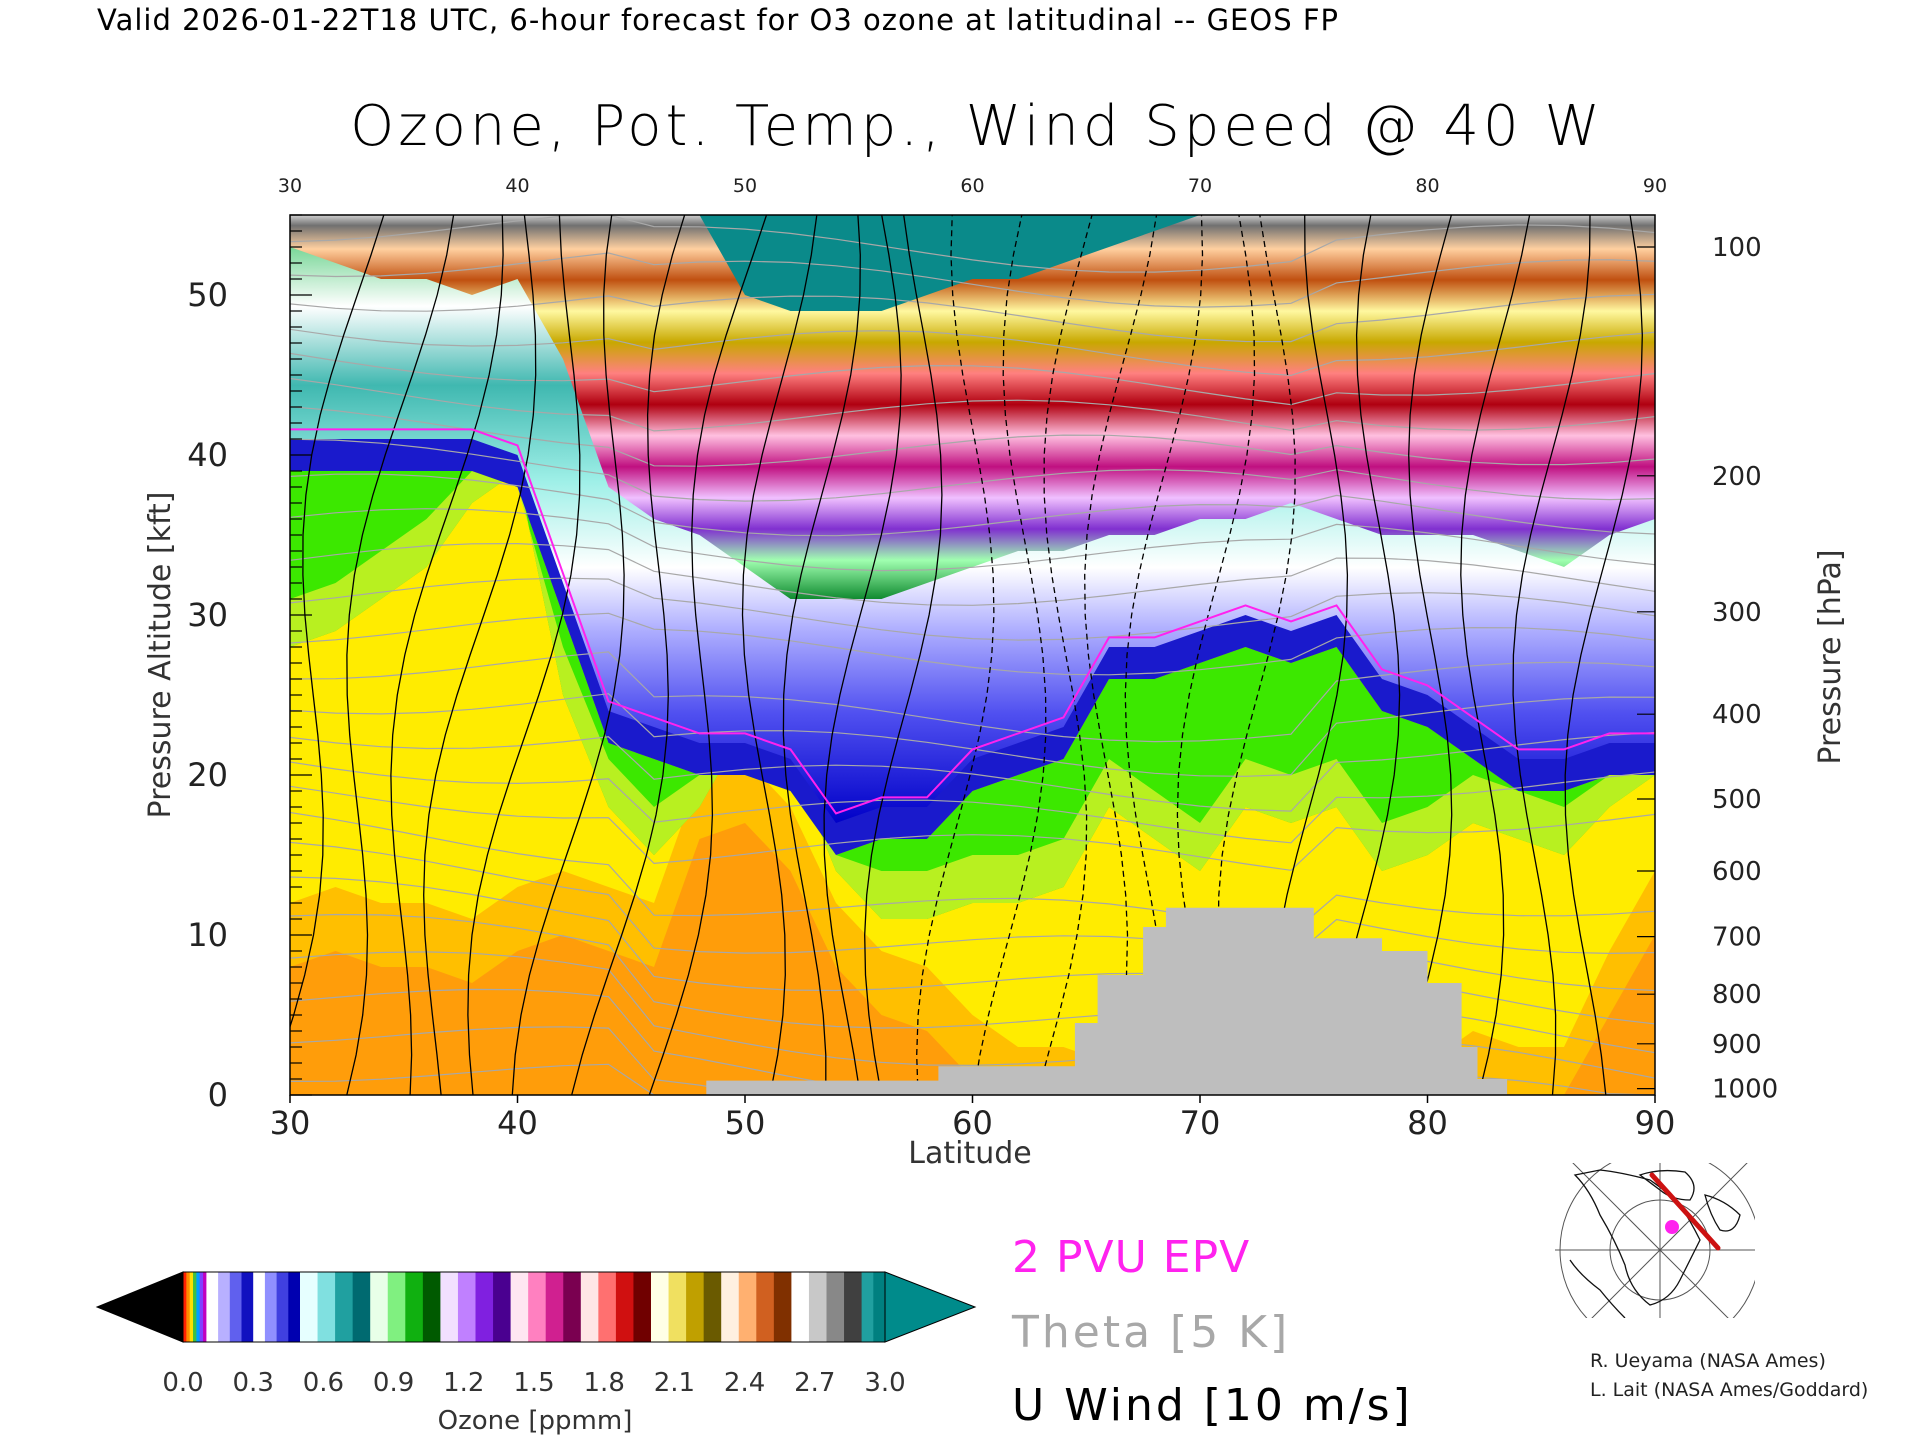 The height and width of the screenshot is (1440, 1920). I want to click on pressure-tick-label: 1000, so click(1745, 1090).